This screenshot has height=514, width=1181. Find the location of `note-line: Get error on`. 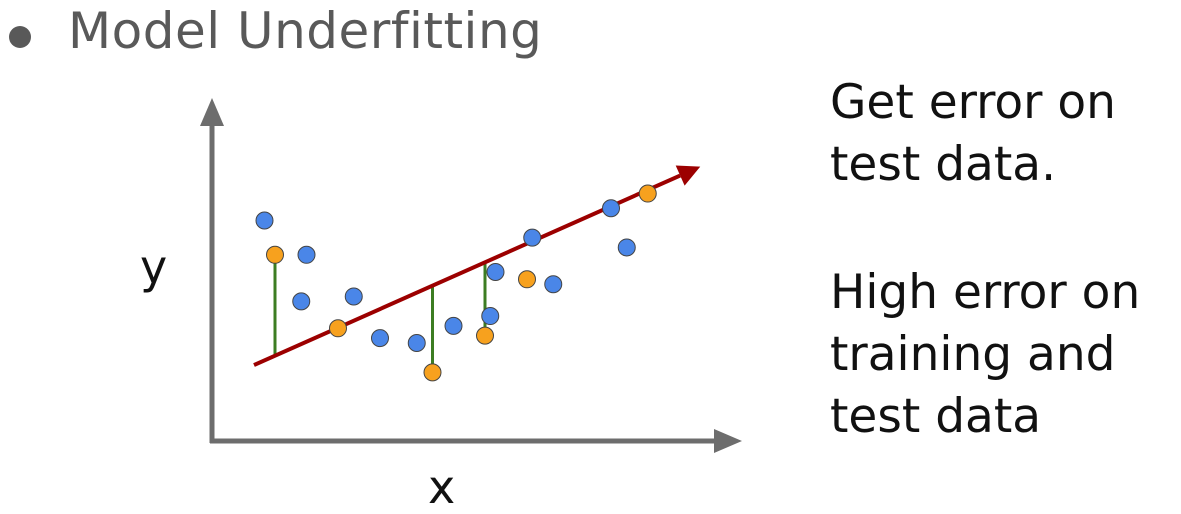

note-line: Get error on is located at coordinates (973, 102).